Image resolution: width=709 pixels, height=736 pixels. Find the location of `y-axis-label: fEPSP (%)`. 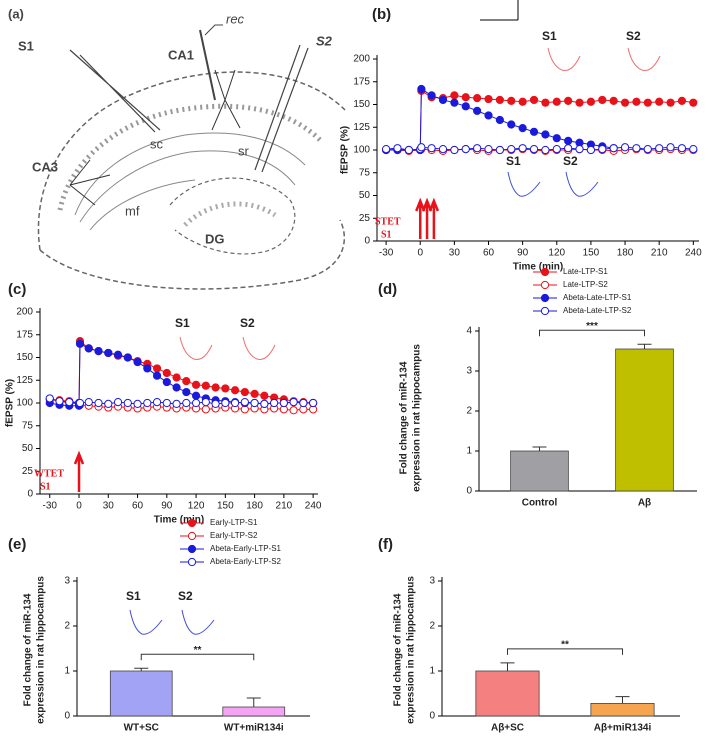

y-axis-label: fEPSP (%) is located at coordinates (10, 403).